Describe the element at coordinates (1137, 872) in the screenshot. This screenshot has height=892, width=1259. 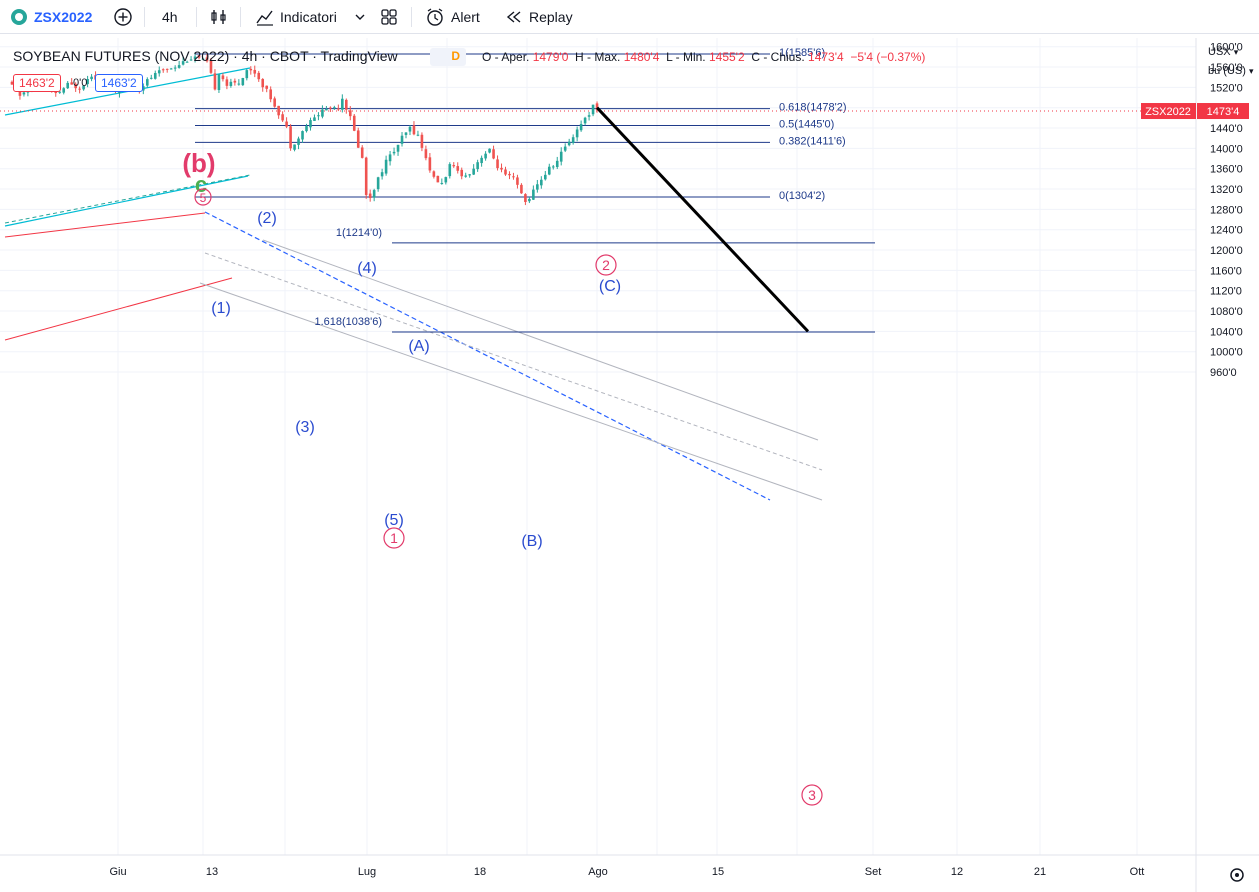
I see `time-tick-label: Ott` at that location.